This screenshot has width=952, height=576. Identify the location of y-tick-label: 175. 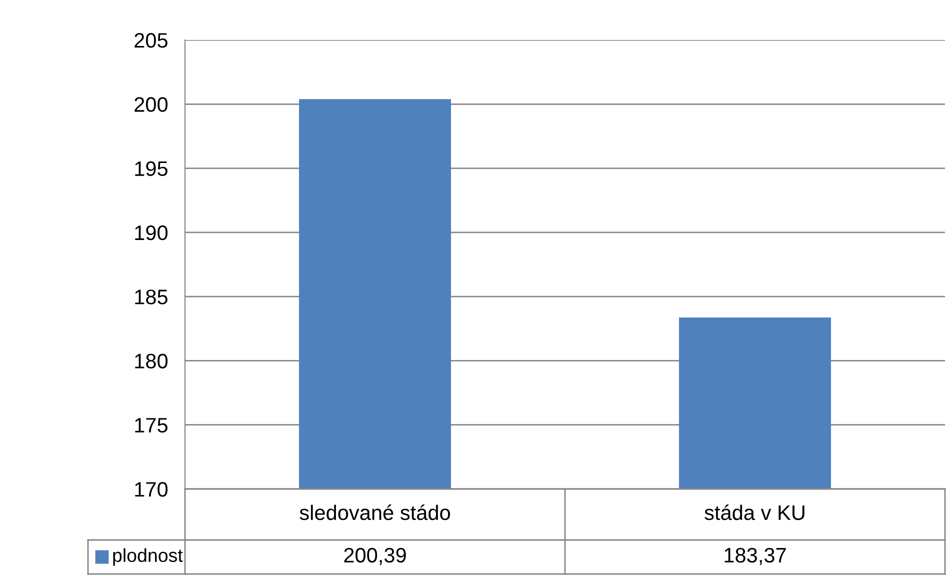
(151, 425).